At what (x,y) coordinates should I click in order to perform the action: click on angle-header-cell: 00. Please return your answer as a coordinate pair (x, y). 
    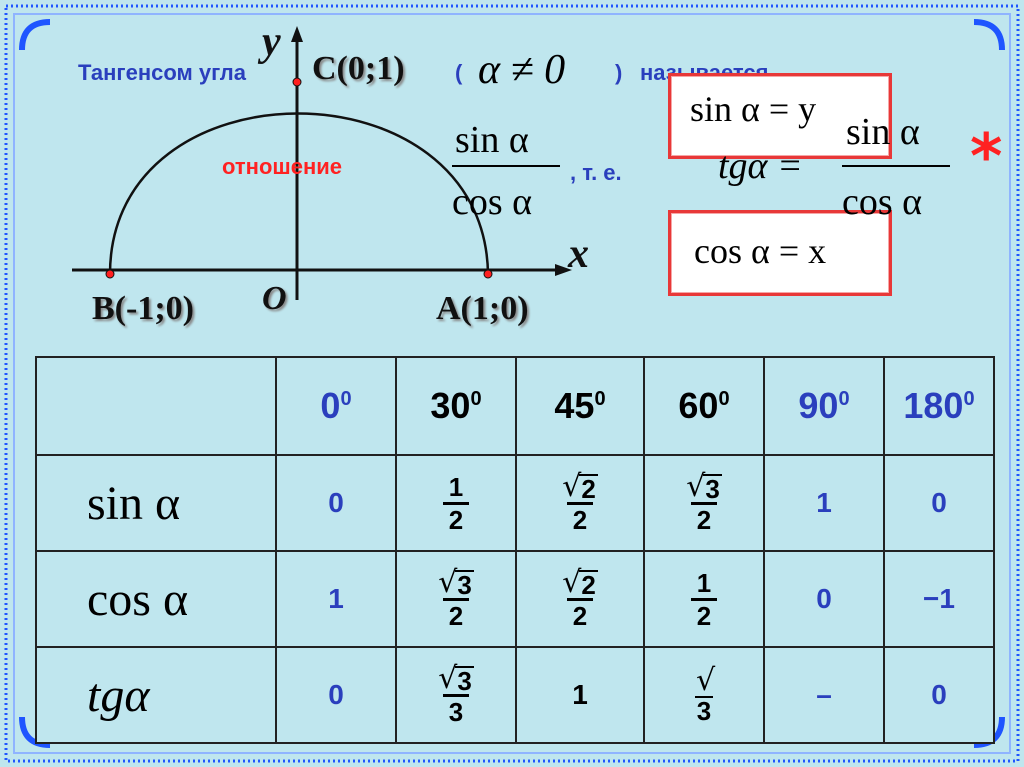
    Looking at the image, I should click on (336, 406).